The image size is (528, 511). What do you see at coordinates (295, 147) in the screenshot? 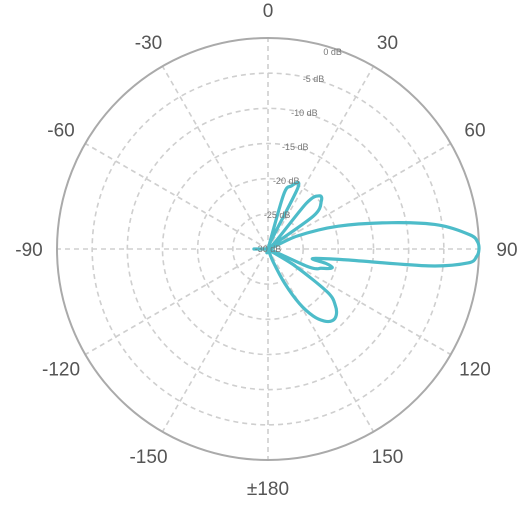
I see `radial-tick-label: -15 dB` at bounding box center [295, 147].